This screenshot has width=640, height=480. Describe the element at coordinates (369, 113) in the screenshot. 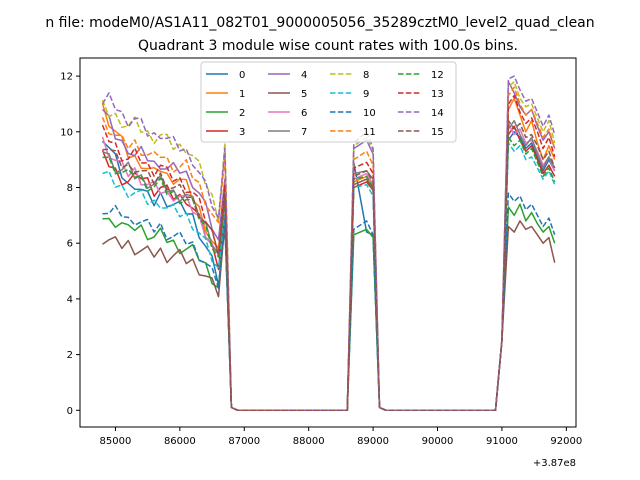

I see `legend-label-10: 10` at that location.